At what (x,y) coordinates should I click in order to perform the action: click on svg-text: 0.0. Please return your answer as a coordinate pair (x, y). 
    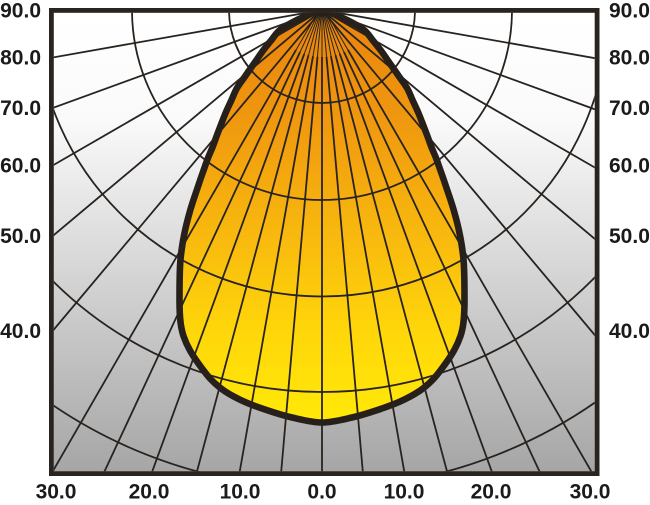
    Looking at the image, I should click on (321, 492).